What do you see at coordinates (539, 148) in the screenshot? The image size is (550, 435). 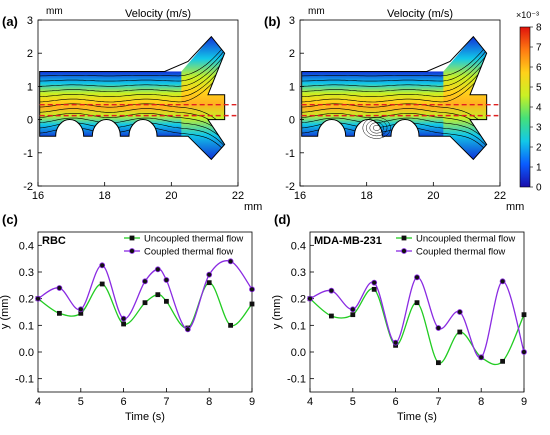 I see `colorbar-tick-label: 2` at bounding box center [539, 148].